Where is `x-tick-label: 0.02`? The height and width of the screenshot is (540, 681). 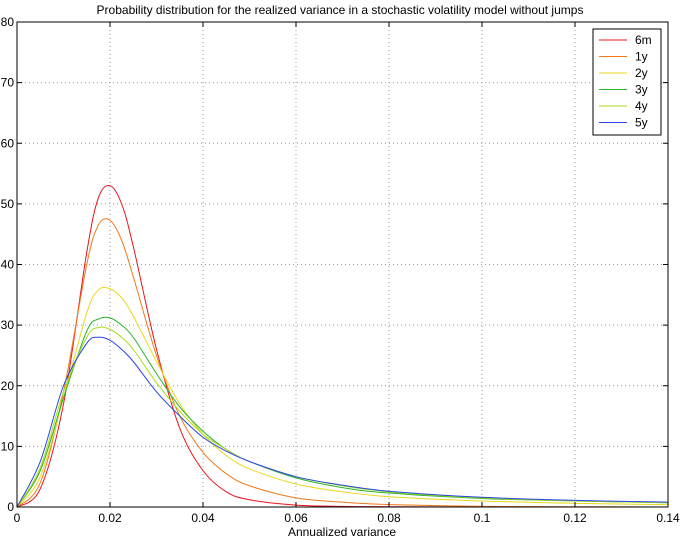 x-tick-label: 0.02 is located at coordinates (110, 518).